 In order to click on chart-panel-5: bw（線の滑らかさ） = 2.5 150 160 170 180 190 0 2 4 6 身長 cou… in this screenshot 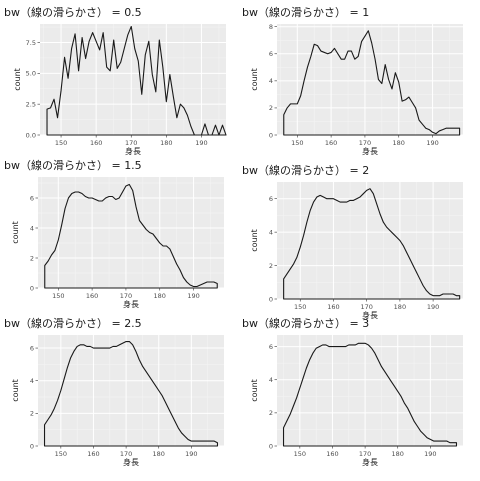, I will do `click(114, 391)`.